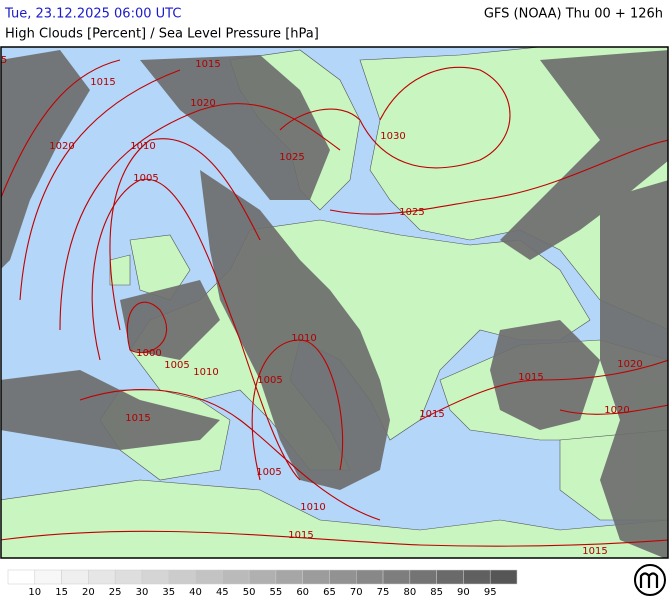  Describe the element at coordinates (436, 592) in the screenshot. I see `legend-tick-label: 85` at that location.